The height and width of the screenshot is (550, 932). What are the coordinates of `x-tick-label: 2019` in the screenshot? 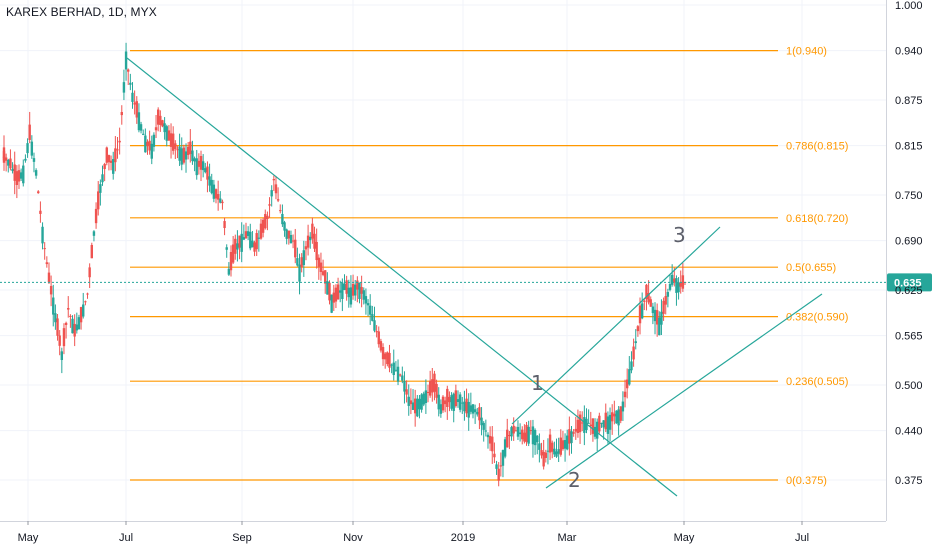 It's located at (463, 538).